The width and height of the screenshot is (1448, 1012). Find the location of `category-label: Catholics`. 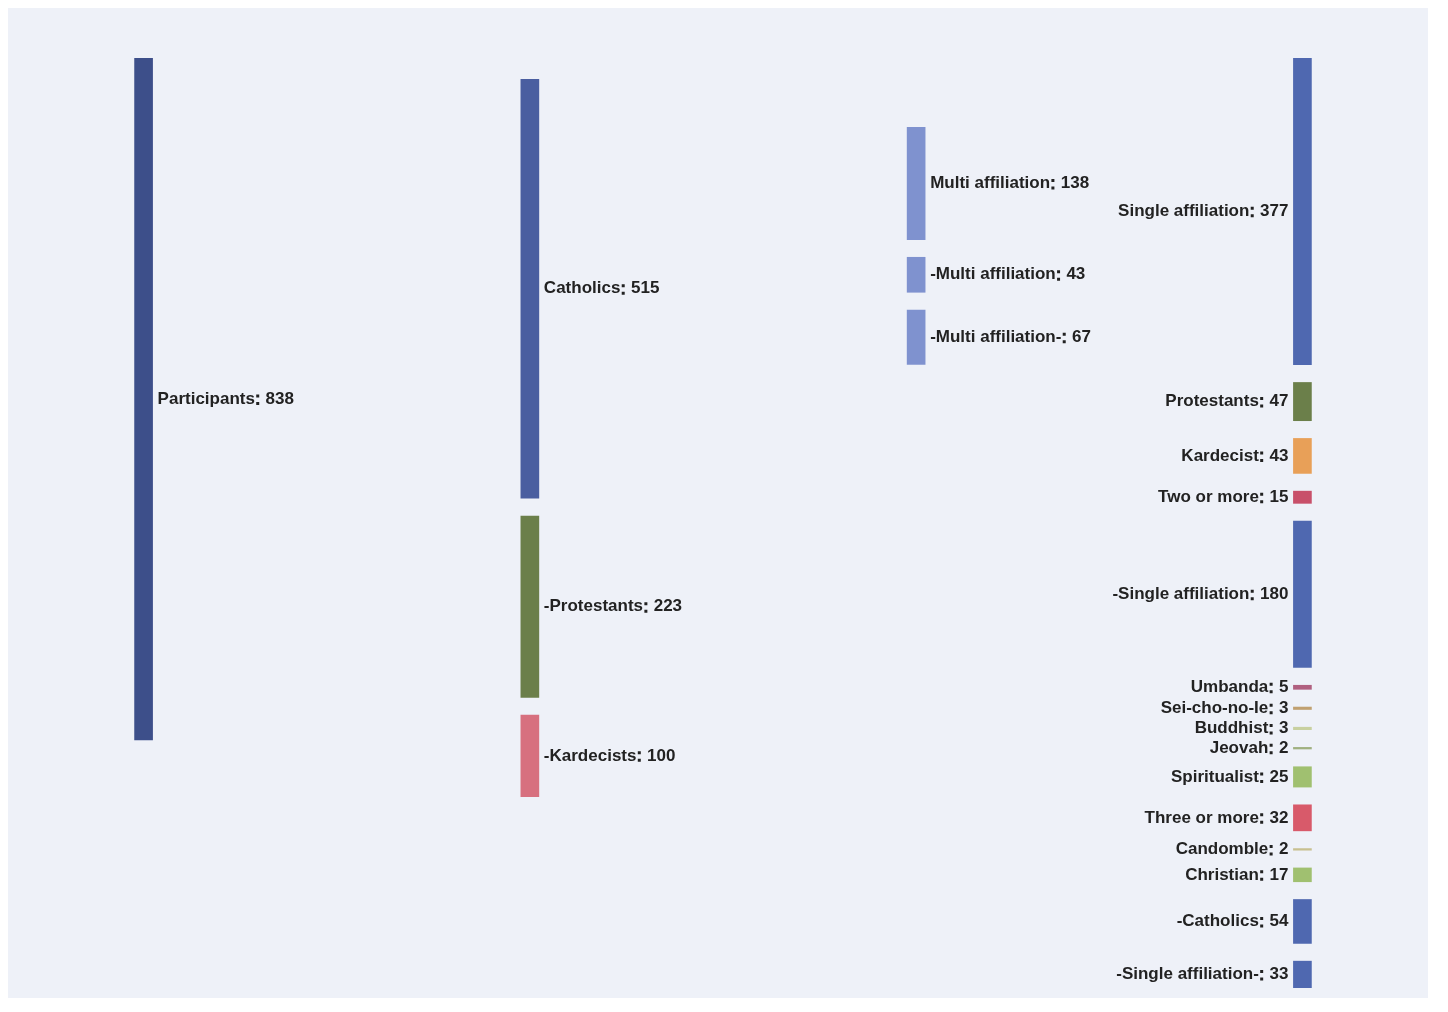

category-label: Catholics is located at coordinates (582, 288).